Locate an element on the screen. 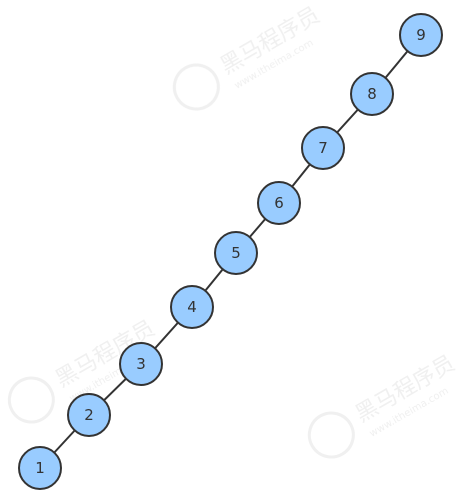 The width and height of the screenshot is (457, 500). node-label: 4 is located at coordinates (192, 307).